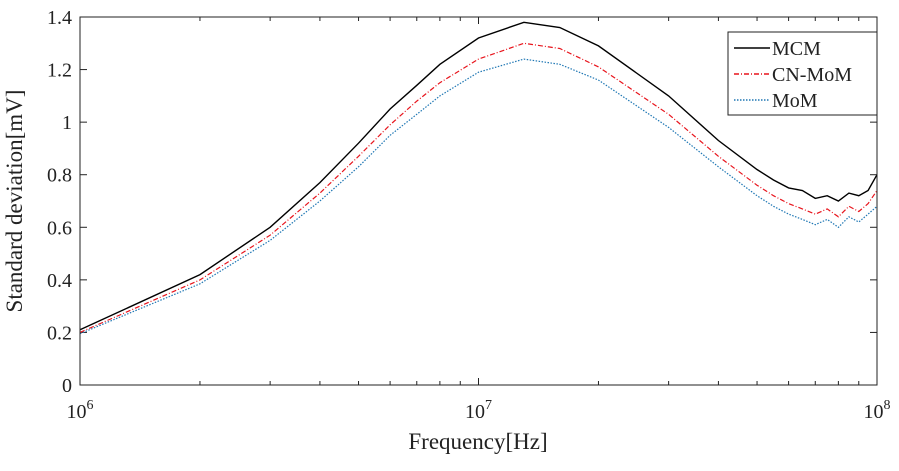 The width and height of the screenshot is (899, 471). What do you see at coordinates (59, 333) in the screenshot?
I see `y-tick-label: 0.2` at bounding box center [59, 333].